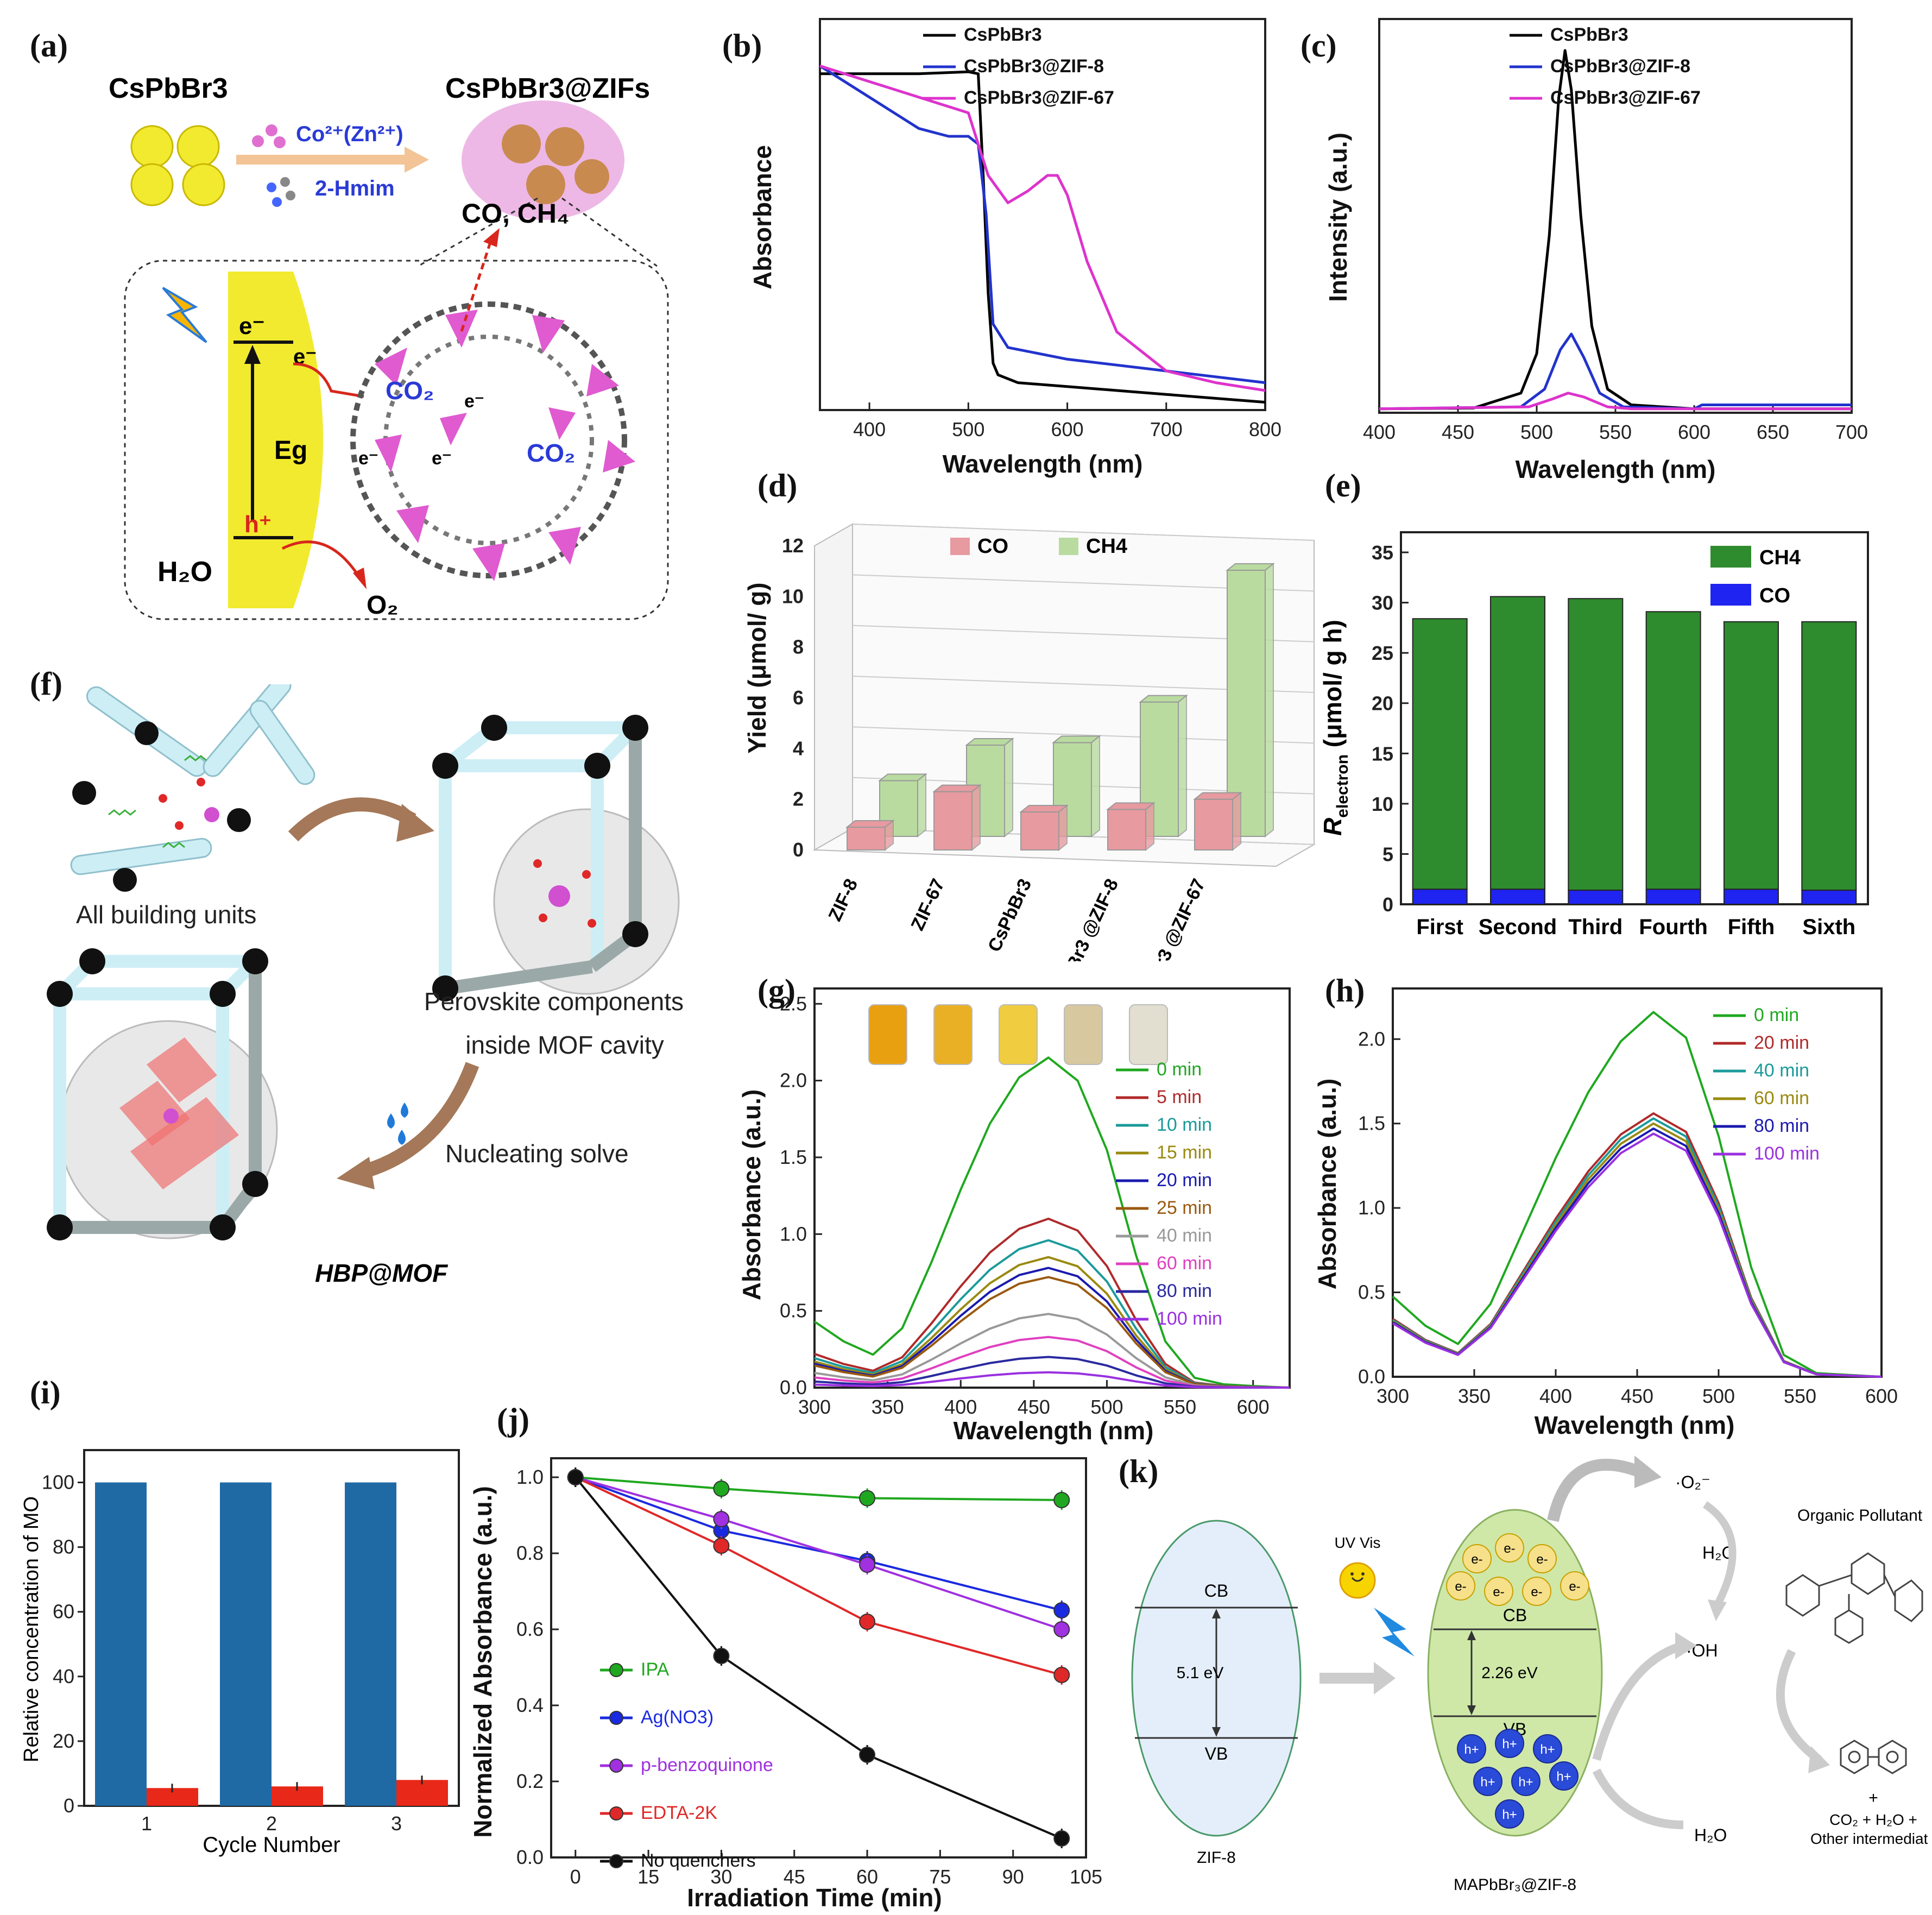 Image resolution: width=1932 pixels, height=1915 pixels. What do you see at coordinates (1265, 429) in the screenshot?
I see `x-tick-label: 800` at bounding box center [1265, 429].